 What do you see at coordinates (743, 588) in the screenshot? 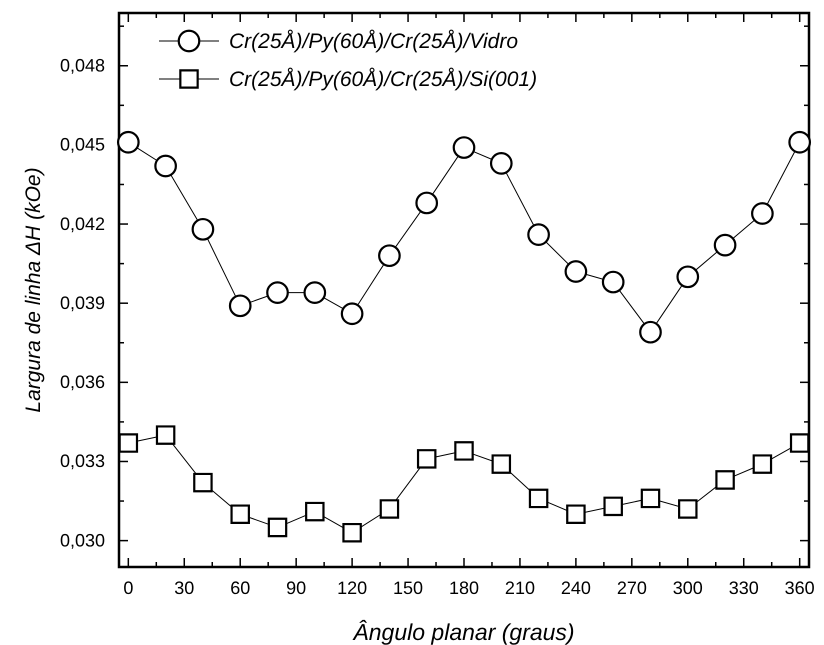
I see `x-tick-label: 330` at bounding box center [743, 588].